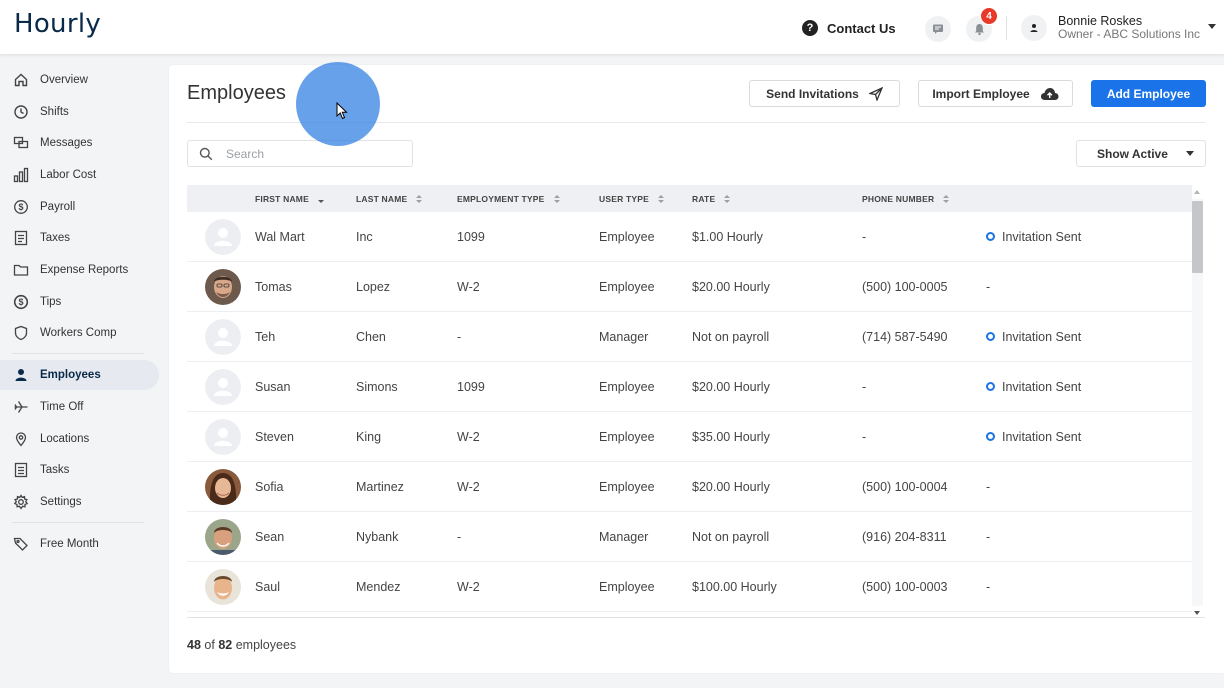 Image resolution: width=1224 pixels, height=688 pixels. What do you see at coordinates (1197, 192) in the screenshot?
I see `scroll-up-icon` at bounding box center [1197, 192].